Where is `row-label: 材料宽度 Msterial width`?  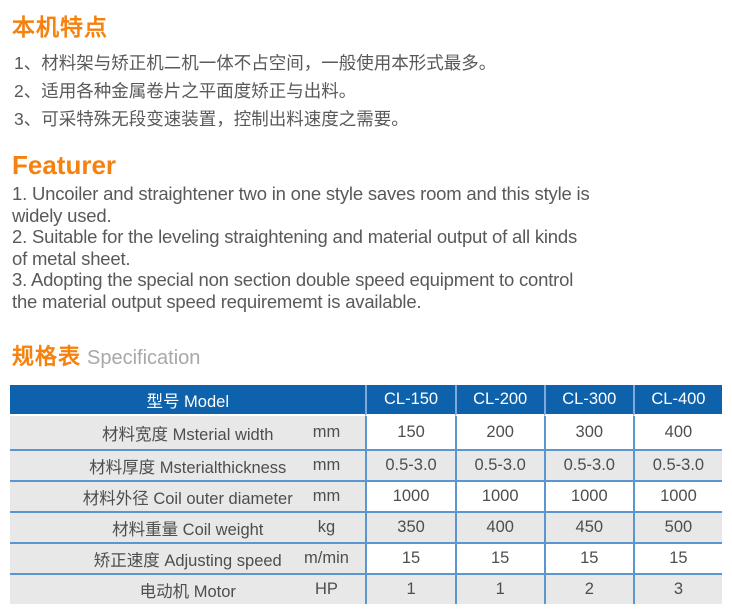 row-label: 材料宽度 Msterial width is located at coordinates (188, 434).